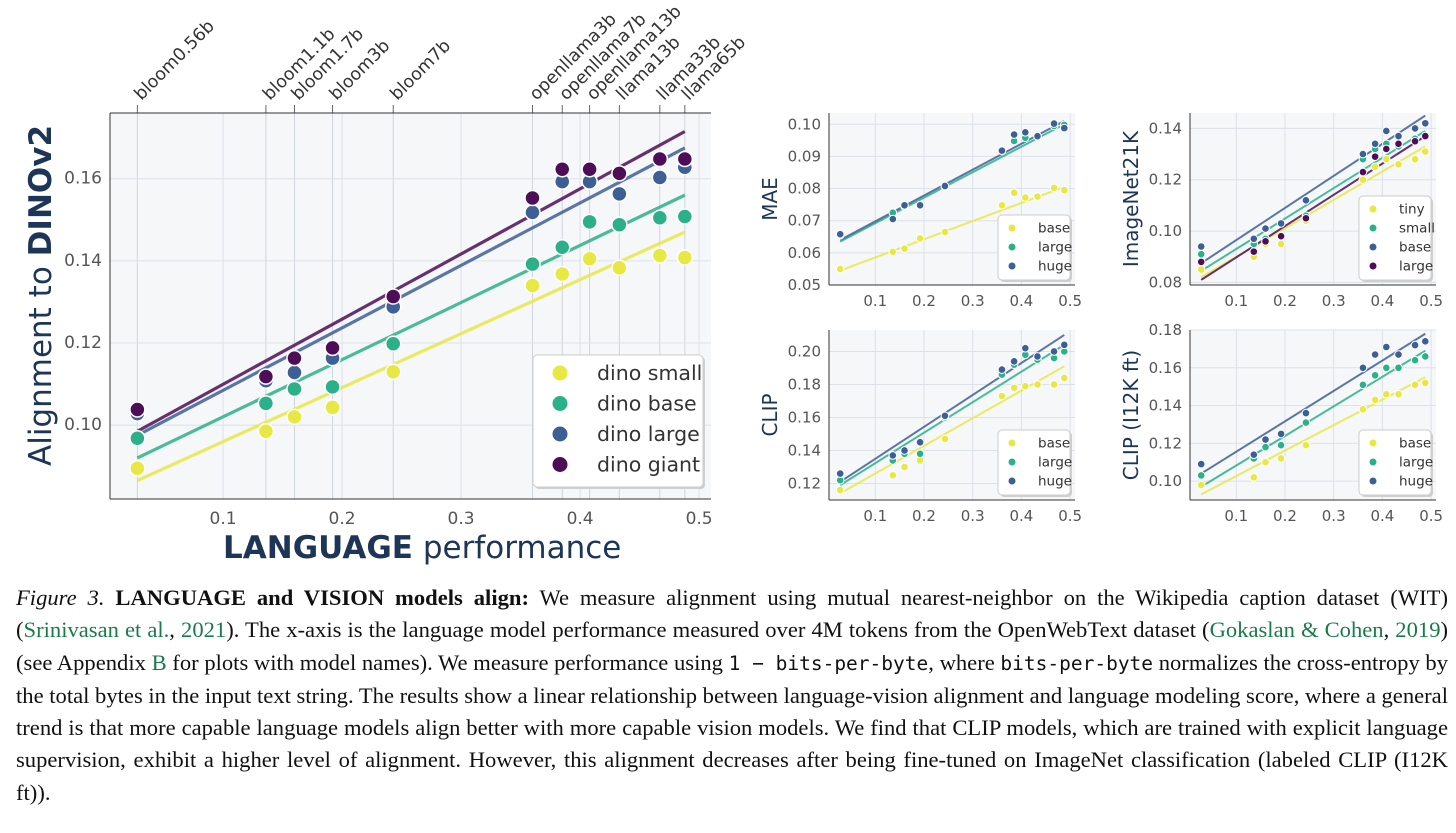 This screenshot has height=833, width=1456. What do you see at coordinates (175, 60) in the screenshot?
I see `model-label-bloom0-56b: bloom0.56b` at bounding box center [175, 60].